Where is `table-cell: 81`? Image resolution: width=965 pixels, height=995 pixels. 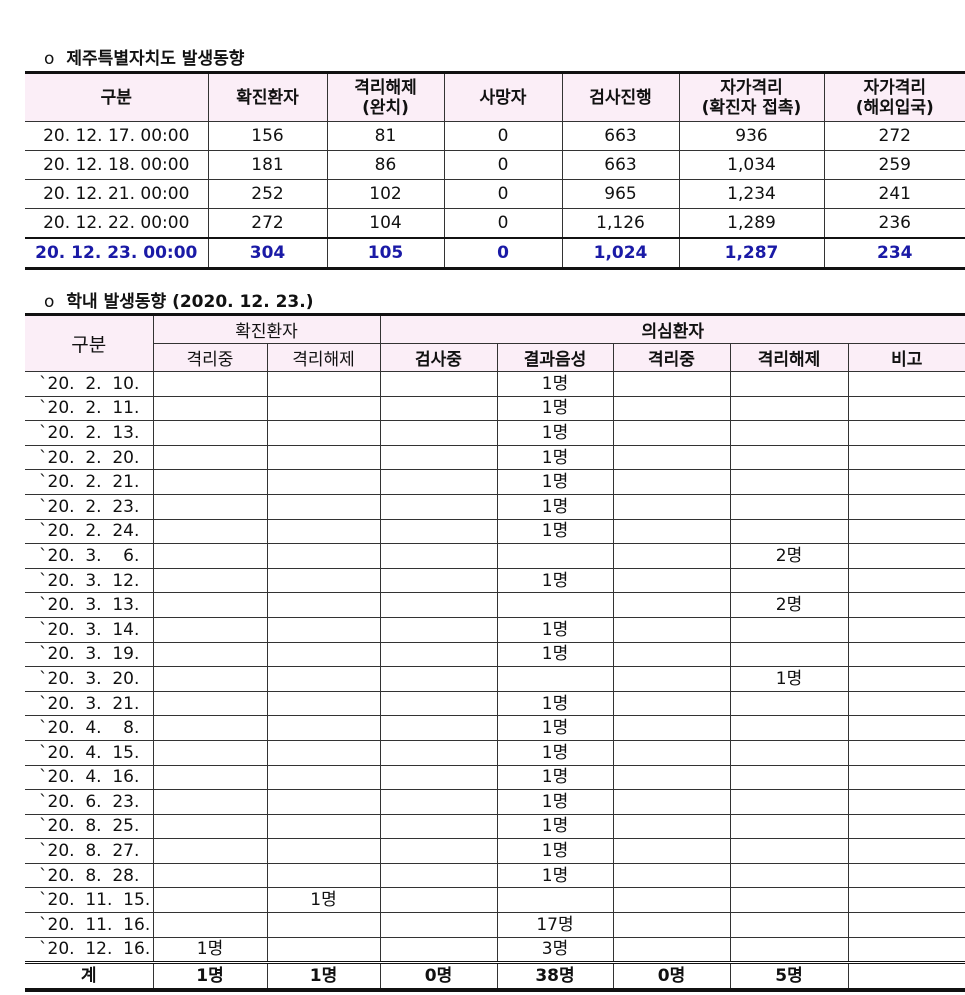 table-cell: 81 is located at coordinates (385, 136).